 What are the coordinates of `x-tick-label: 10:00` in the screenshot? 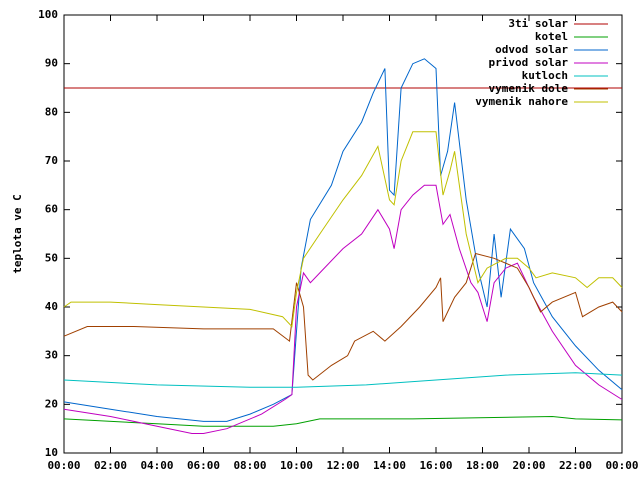 It's located at (296, 465).